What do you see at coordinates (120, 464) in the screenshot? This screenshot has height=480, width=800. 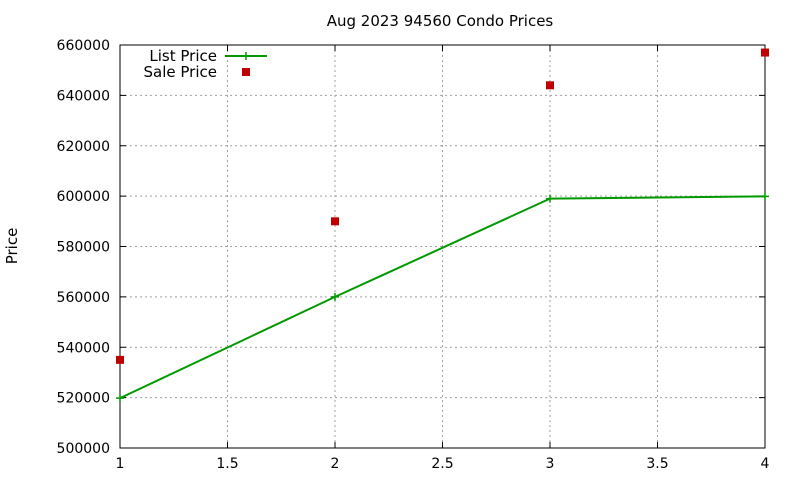 I see `x-tick-label: 1` at bounding box center [120, 464].